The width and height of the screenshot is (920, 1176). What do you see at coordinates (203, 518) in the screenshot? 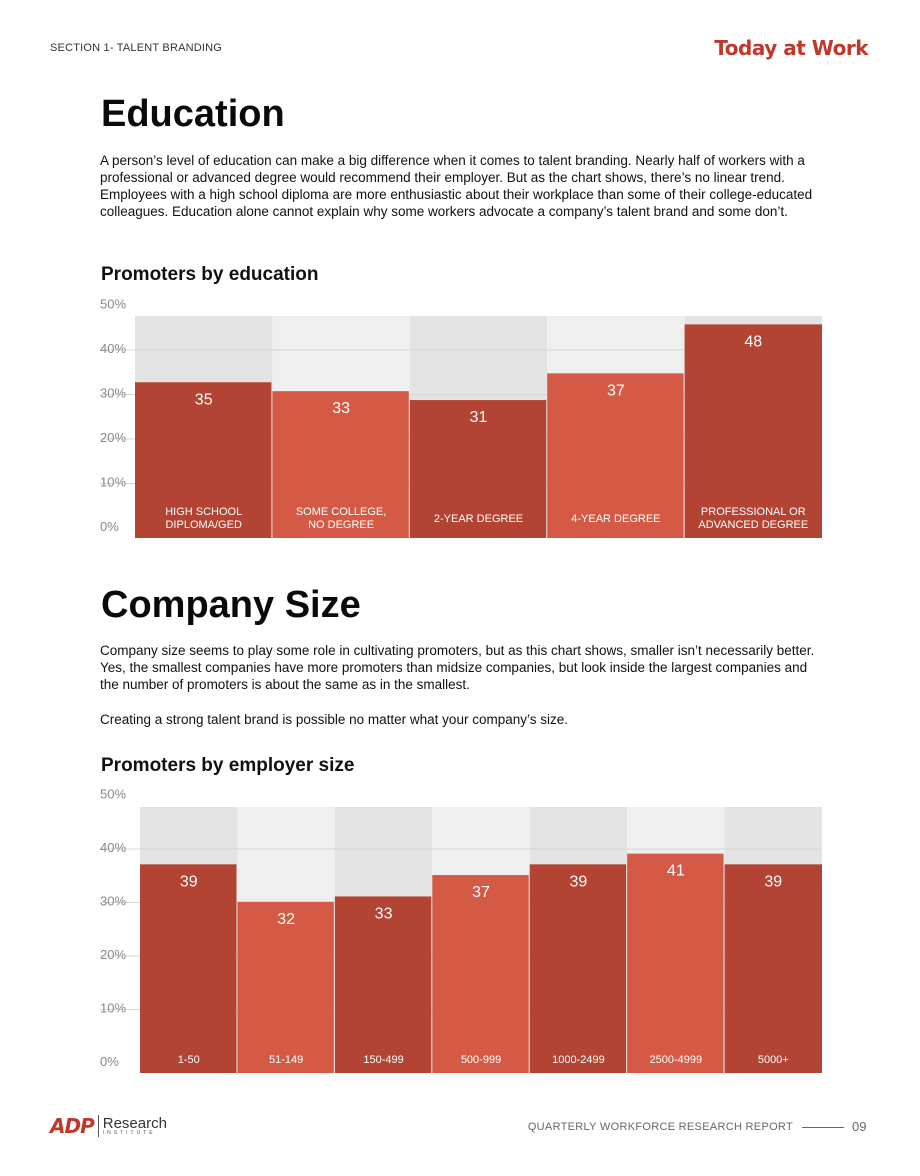
I see `category-label: HIGH SCHOOL DIPLOMA/GED` at bounding box center [203, 518].